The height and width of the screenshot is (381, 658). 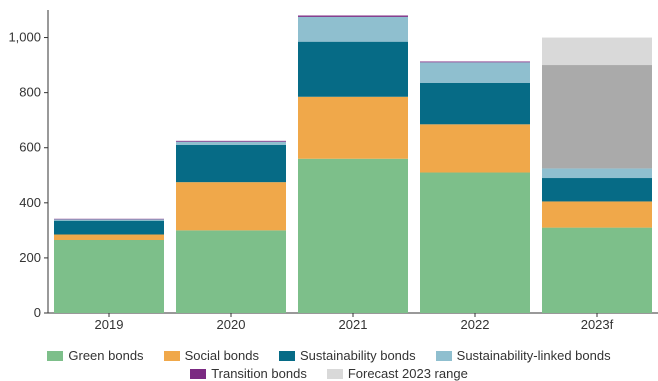 I want to click on bar-segment-2021-sustainability-linked-bonds, so click(x=353, y=29).